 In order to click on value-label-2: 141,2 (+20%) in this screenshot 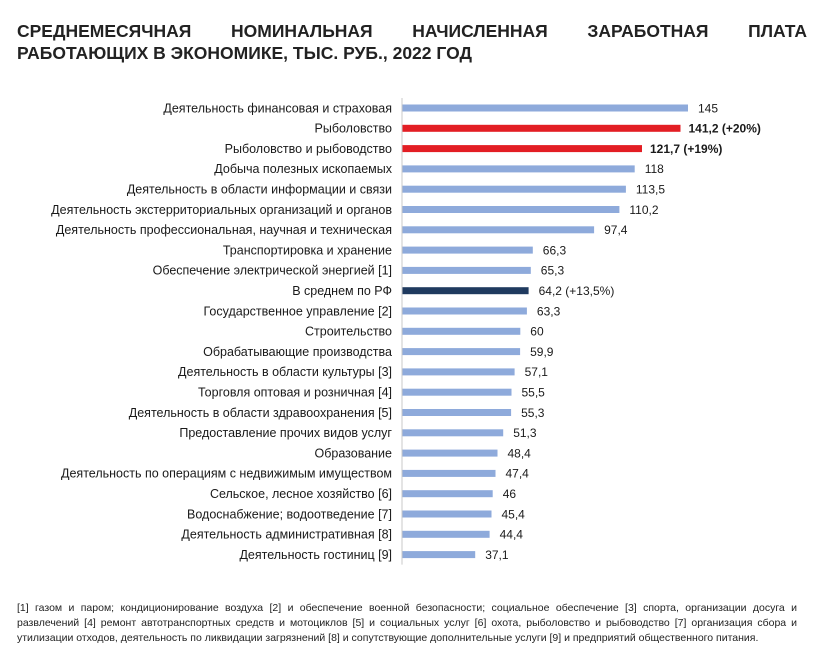, I will do `click(725, 129)`.